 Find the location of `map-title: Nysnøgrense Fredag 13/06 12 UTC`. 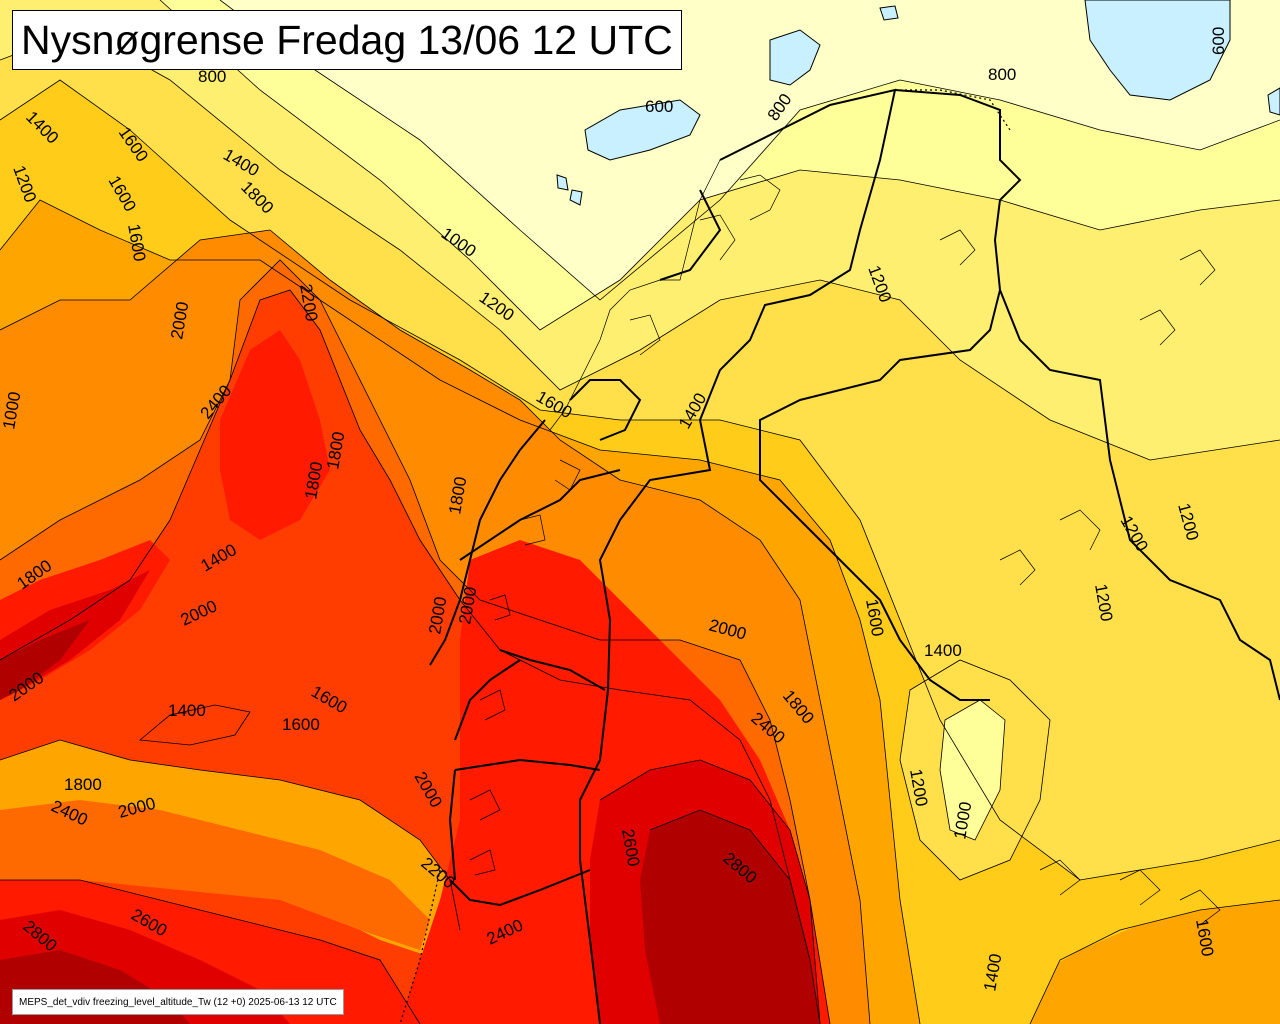

map-title: Nysnøgrense Fredag 13/06 12 UTC is located at coordinates (347, 40).